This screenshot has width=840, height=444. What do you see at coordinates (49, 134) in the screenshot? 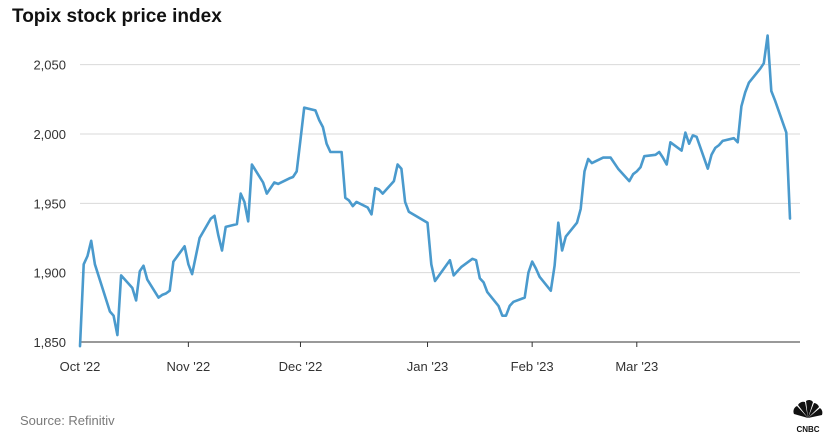
I see `y-tick-label: 2,000` at bounding box center [49, 134].